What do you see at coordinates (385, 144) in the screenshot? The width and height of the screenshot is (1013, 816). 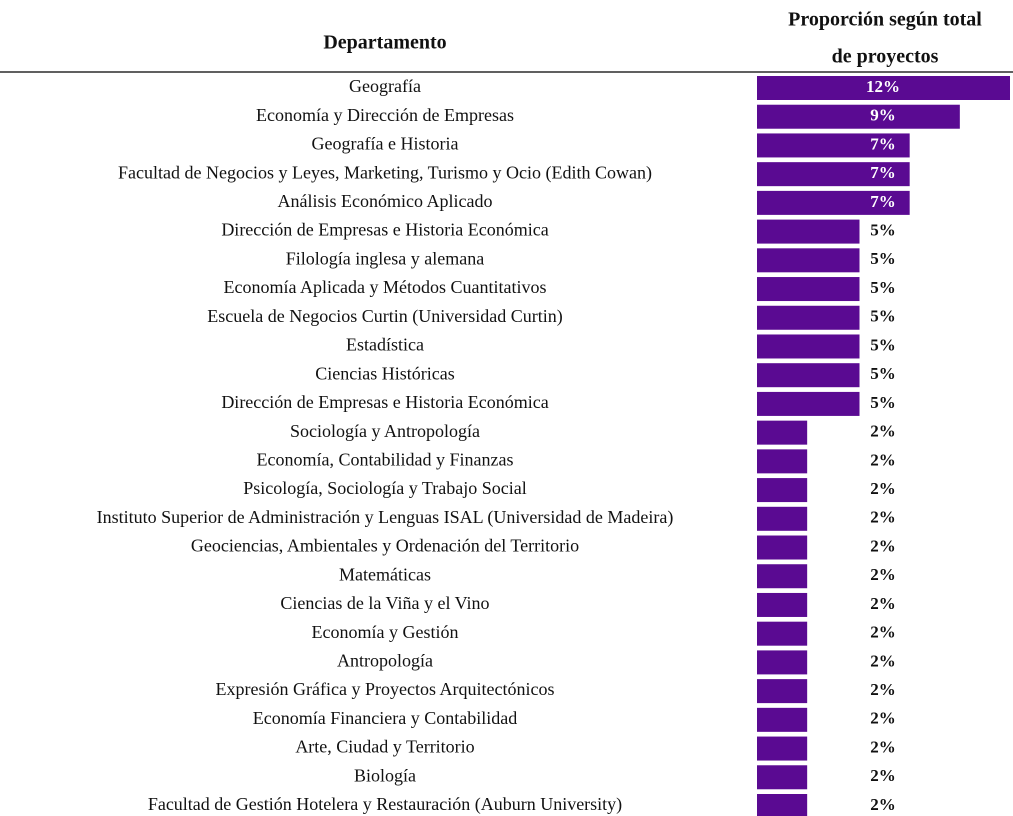 I see `category-label: Geografía e Historia` at bounding box center [385, 144].